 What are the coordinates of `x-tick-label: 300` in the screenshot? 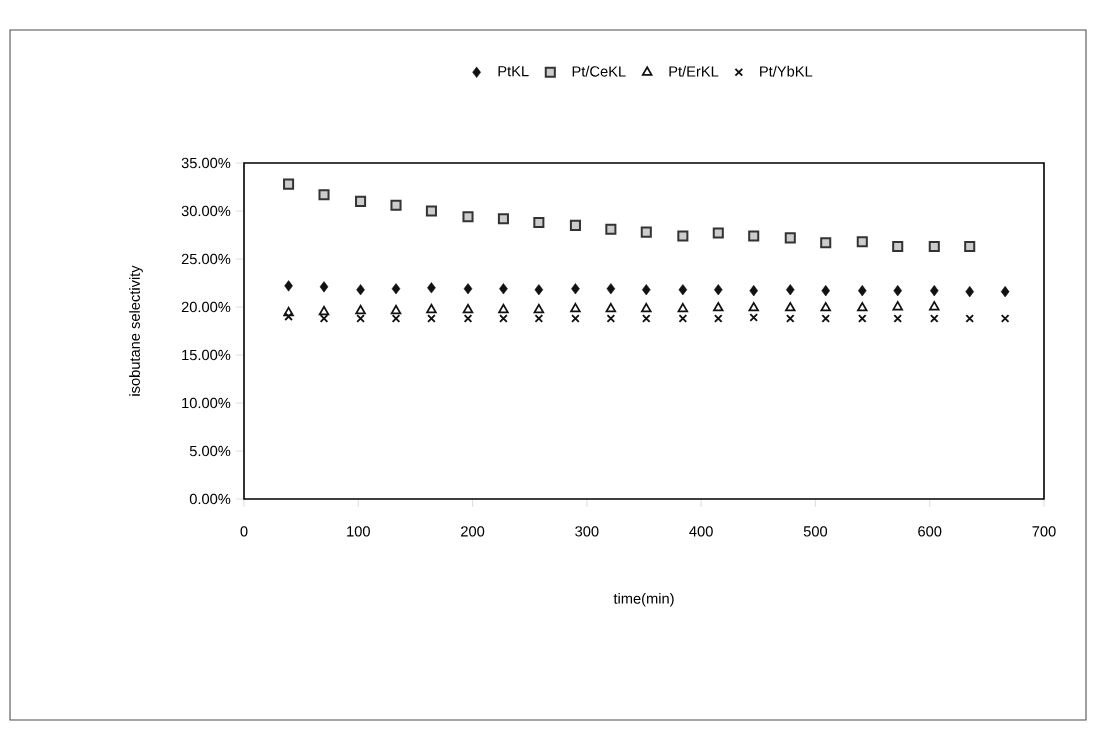 It's located at (587, 531).